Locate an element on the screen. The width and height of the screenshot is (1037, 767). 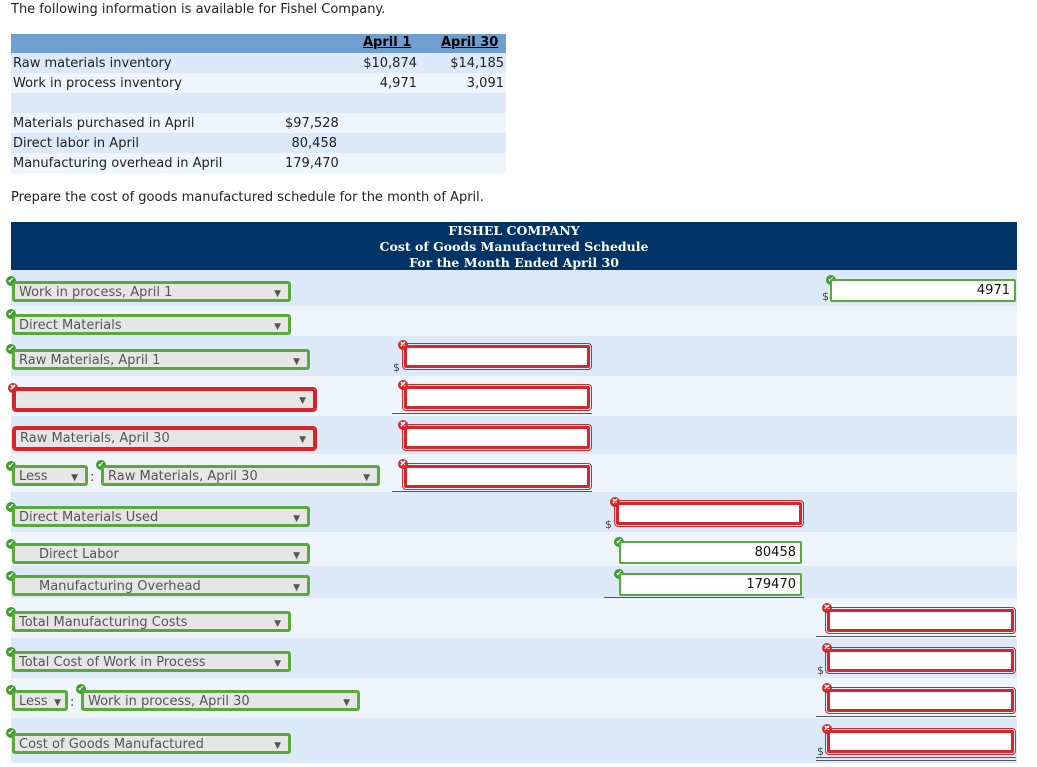
less-raw-materials-april30-select: Raw Materials, April 30 ▼ is located at coordinates (240, 475).